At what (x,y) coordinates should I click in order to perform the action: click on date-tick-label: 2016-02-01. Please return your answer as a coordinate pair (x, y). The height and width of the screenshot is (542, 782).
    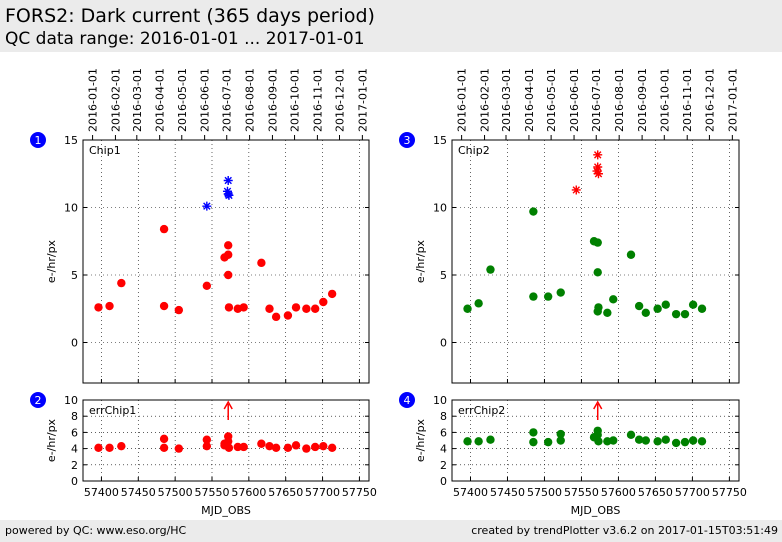
    Looking at the image, I should click on (115, 100).